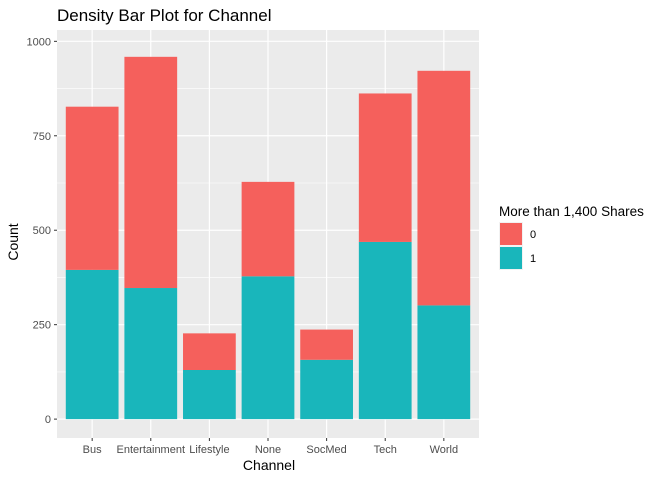 The height and width of the screenshot is (480, 672). I want to click on legend: More than 1,400 Shares 0 1, so click(571, 237).